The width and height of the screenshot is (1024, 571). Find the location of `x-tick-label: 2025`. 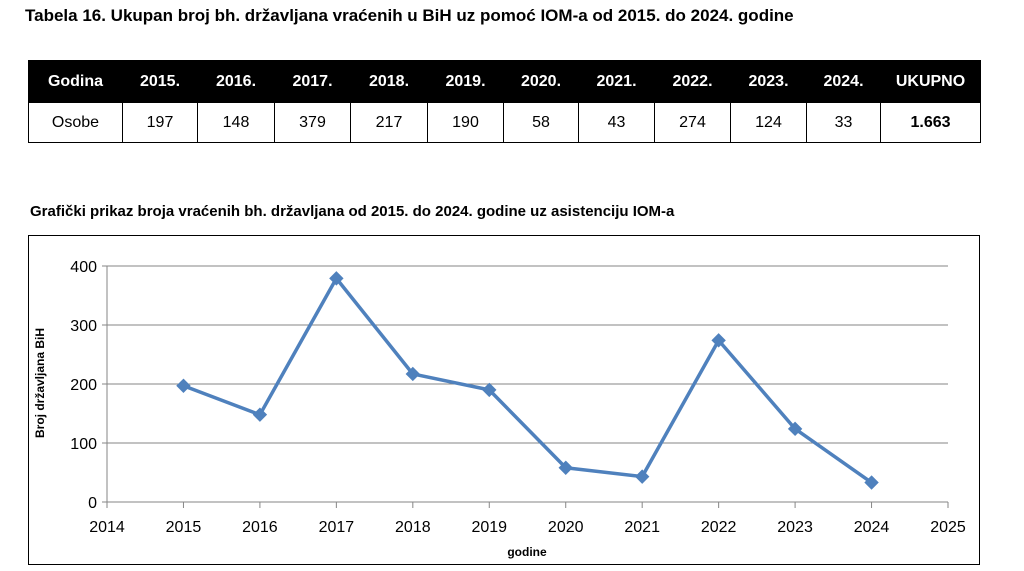

x-tick-label: 2025 is located at coordinates (948, 527).